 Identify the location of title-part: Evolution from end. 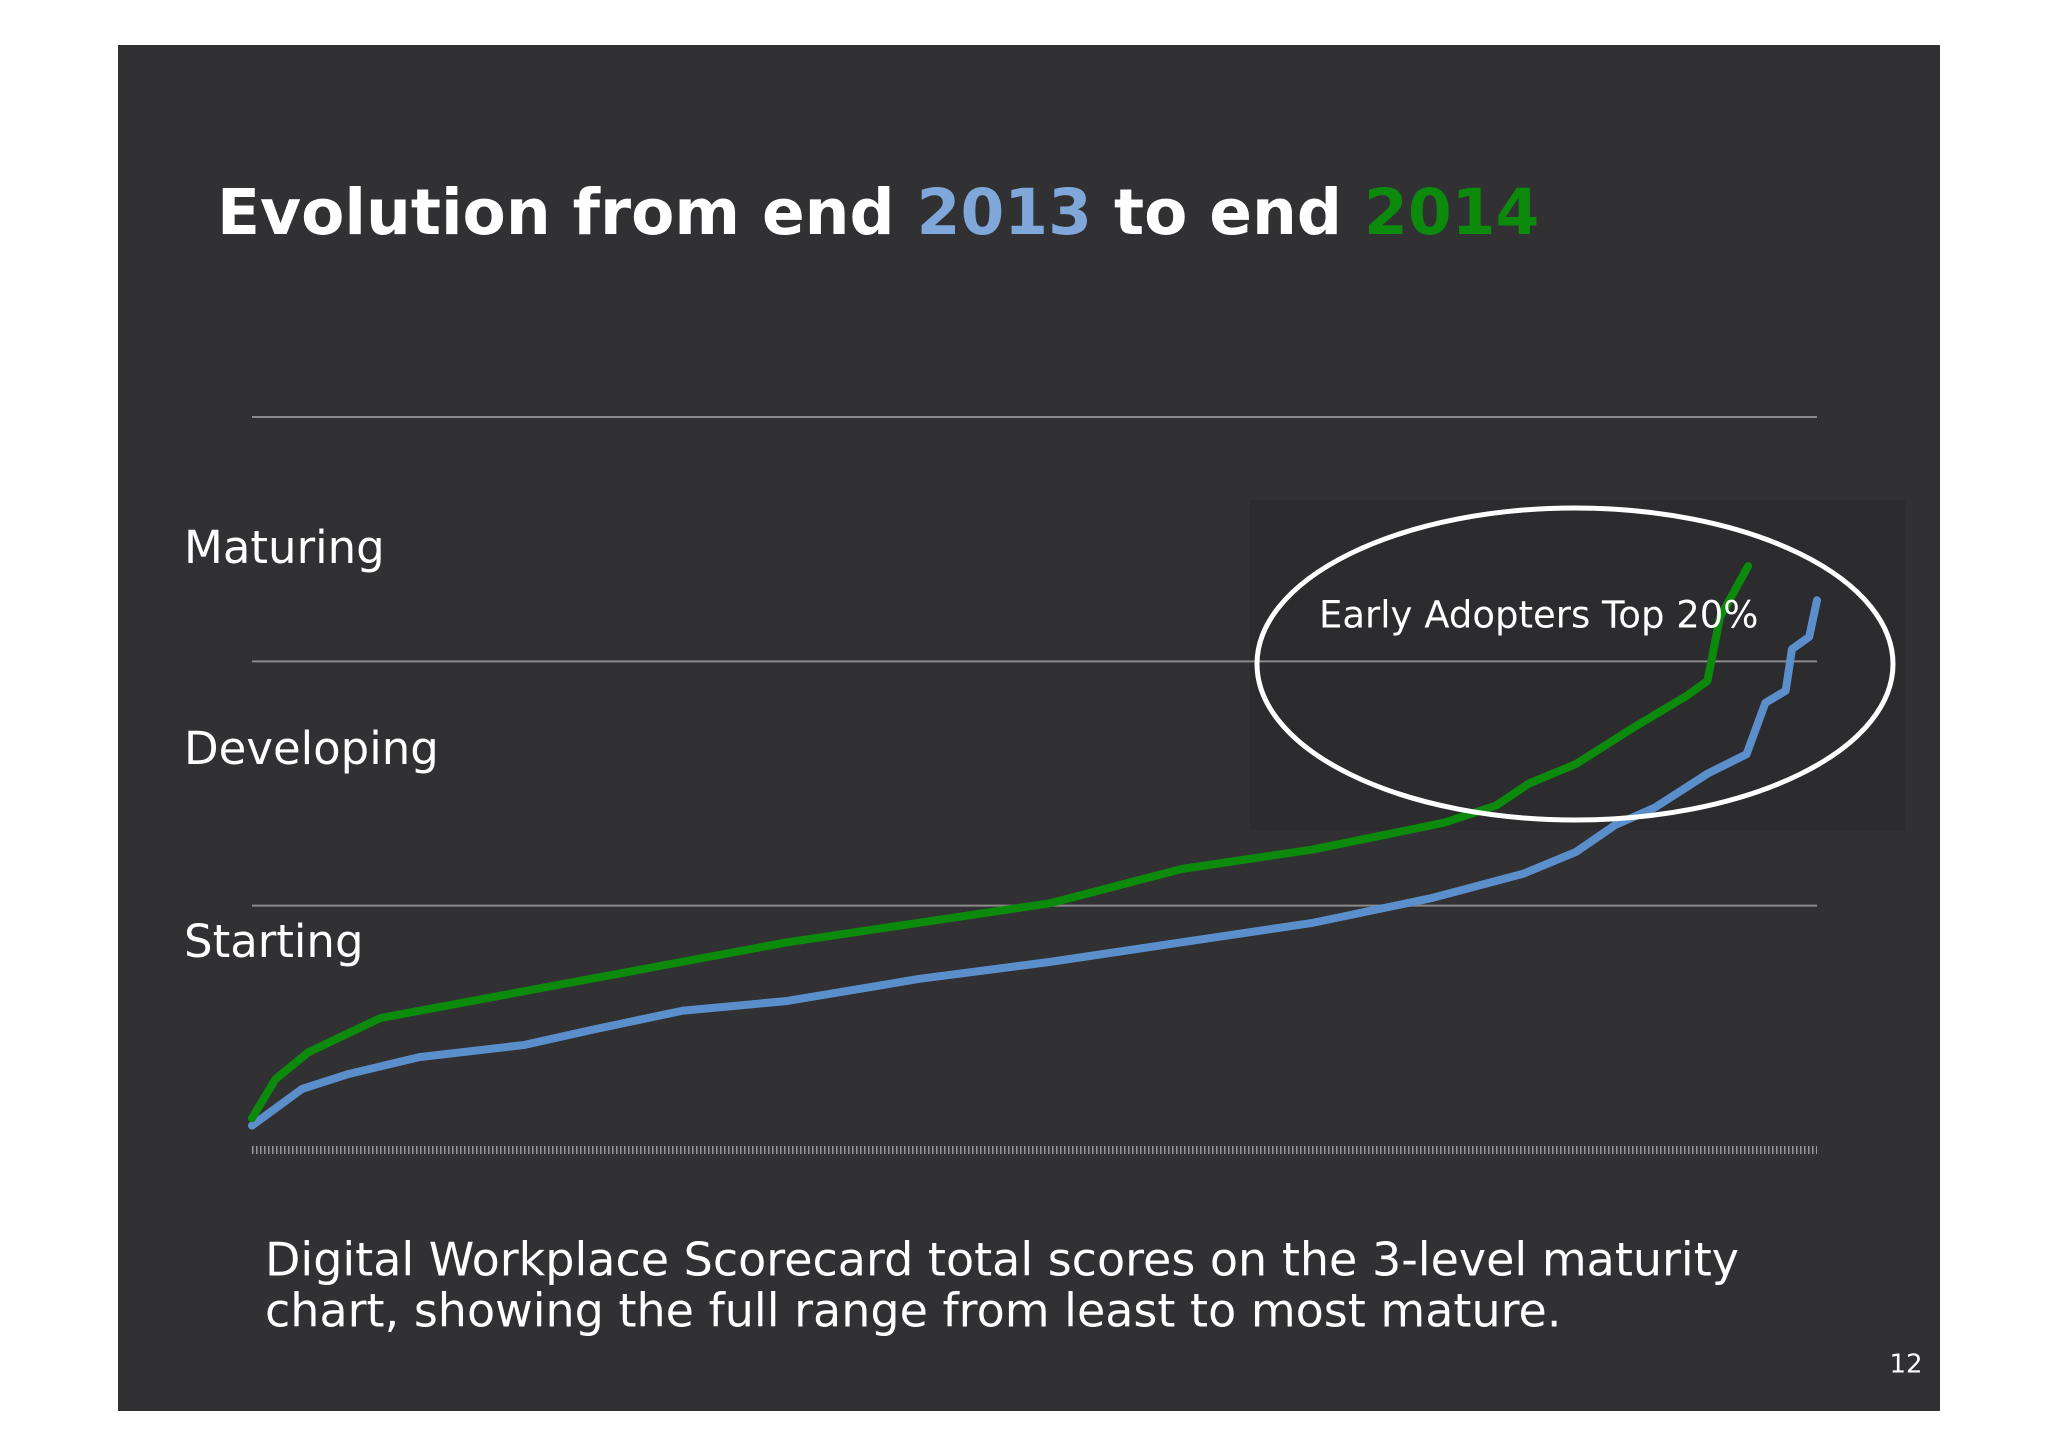
(556, 212).